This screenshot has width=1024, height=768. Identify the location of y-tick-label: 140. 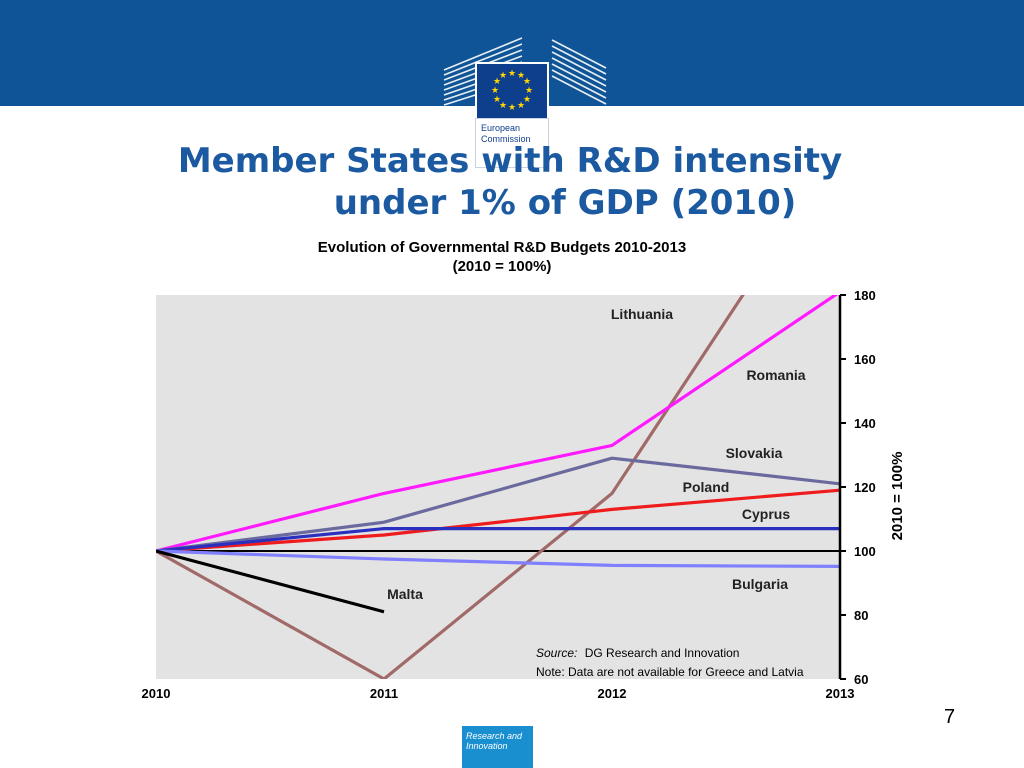
(865, 423).